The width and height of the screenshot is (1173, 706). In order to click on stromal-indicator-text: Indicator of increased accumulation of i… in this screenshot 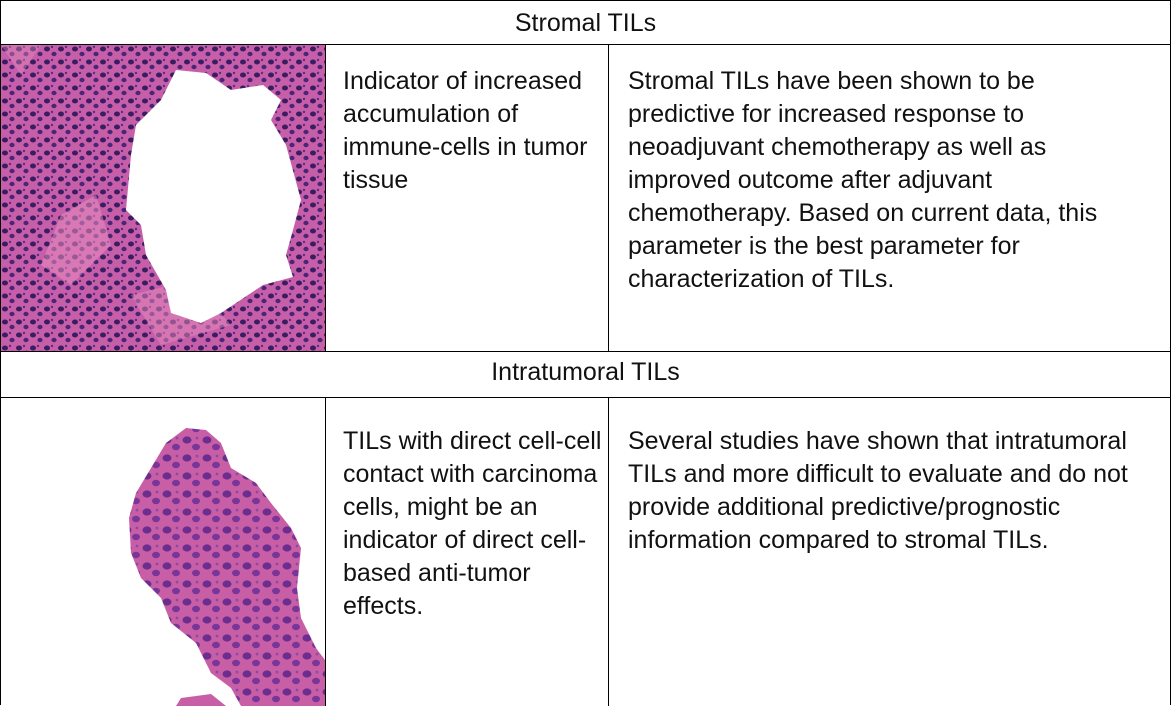, I will do `click(465, 130)`.